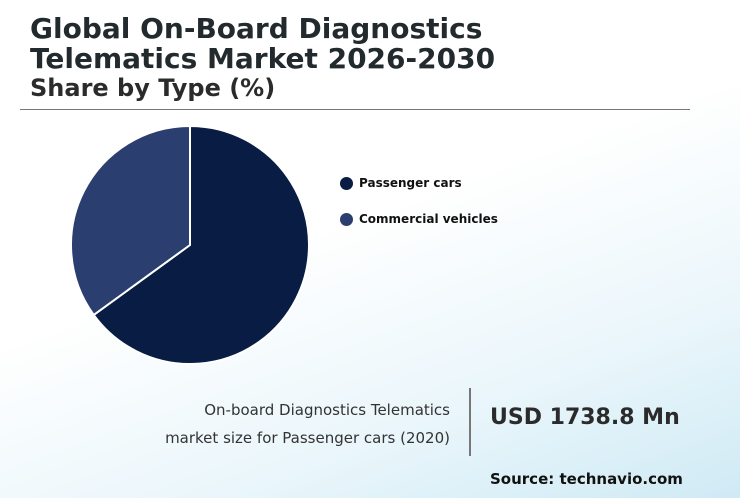 The width and height of the screenshot is (740, 498). Describe the element at coordinates (256, 28) in the screenshot. I see `title-line-1: Global On-Board Diagnostics` at that location.